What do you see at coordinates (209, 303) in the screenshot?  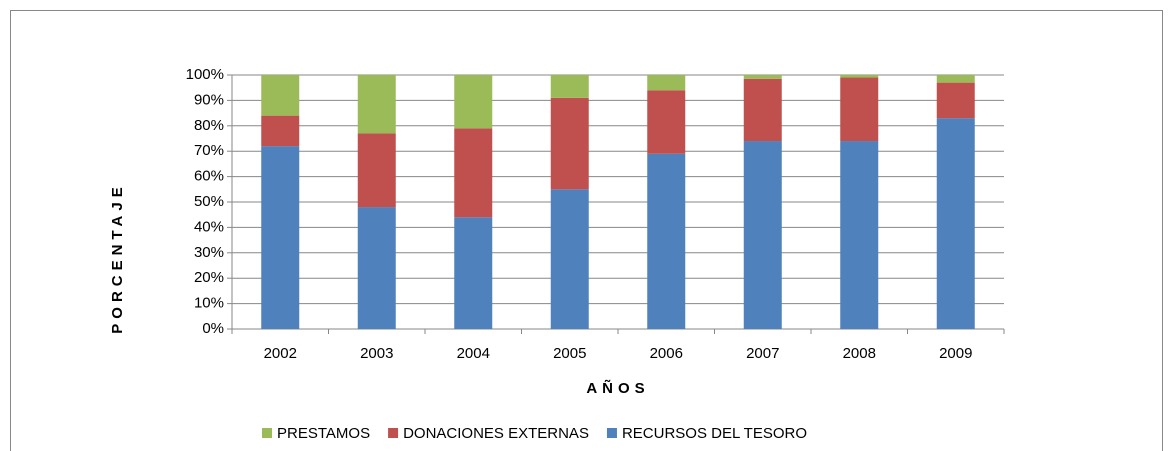 I see `y-tick-label: 10%` at bounding box center [209, 303].